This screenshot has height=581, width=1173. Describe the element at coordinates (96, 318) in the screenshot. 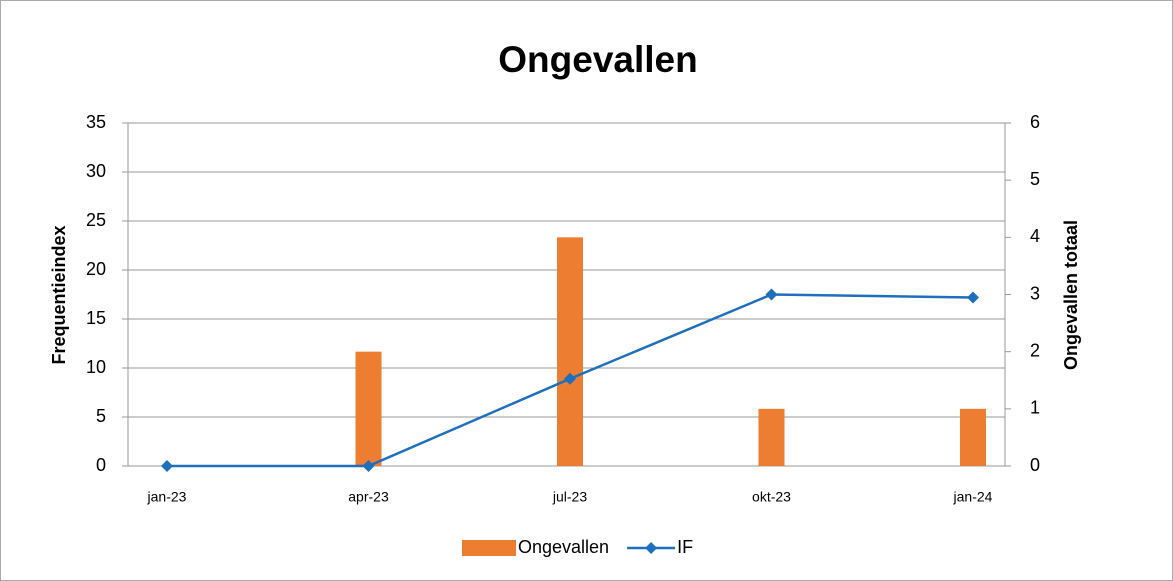

I see `y-tick-label: 15` at that location.